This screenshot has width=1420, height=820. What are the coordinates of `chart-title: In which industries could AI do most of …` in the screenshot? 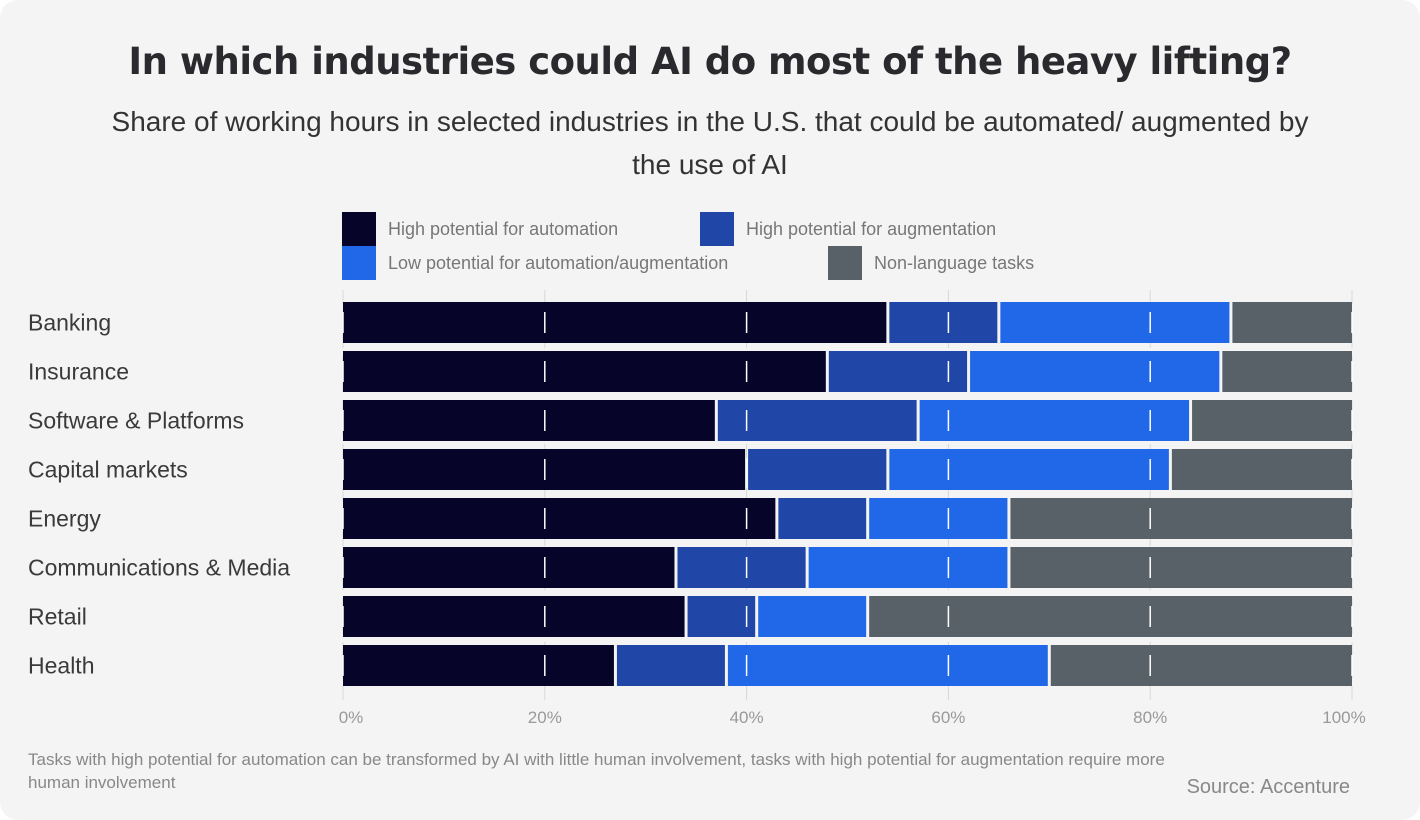 It's located at (710, 61).